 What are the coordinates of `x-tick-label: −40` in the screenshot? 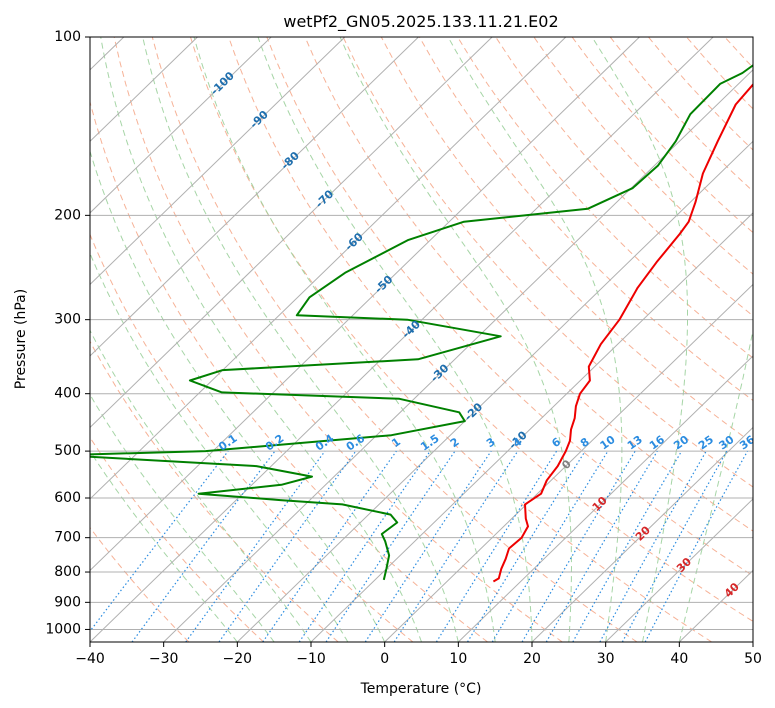 It's located at (90, 659).